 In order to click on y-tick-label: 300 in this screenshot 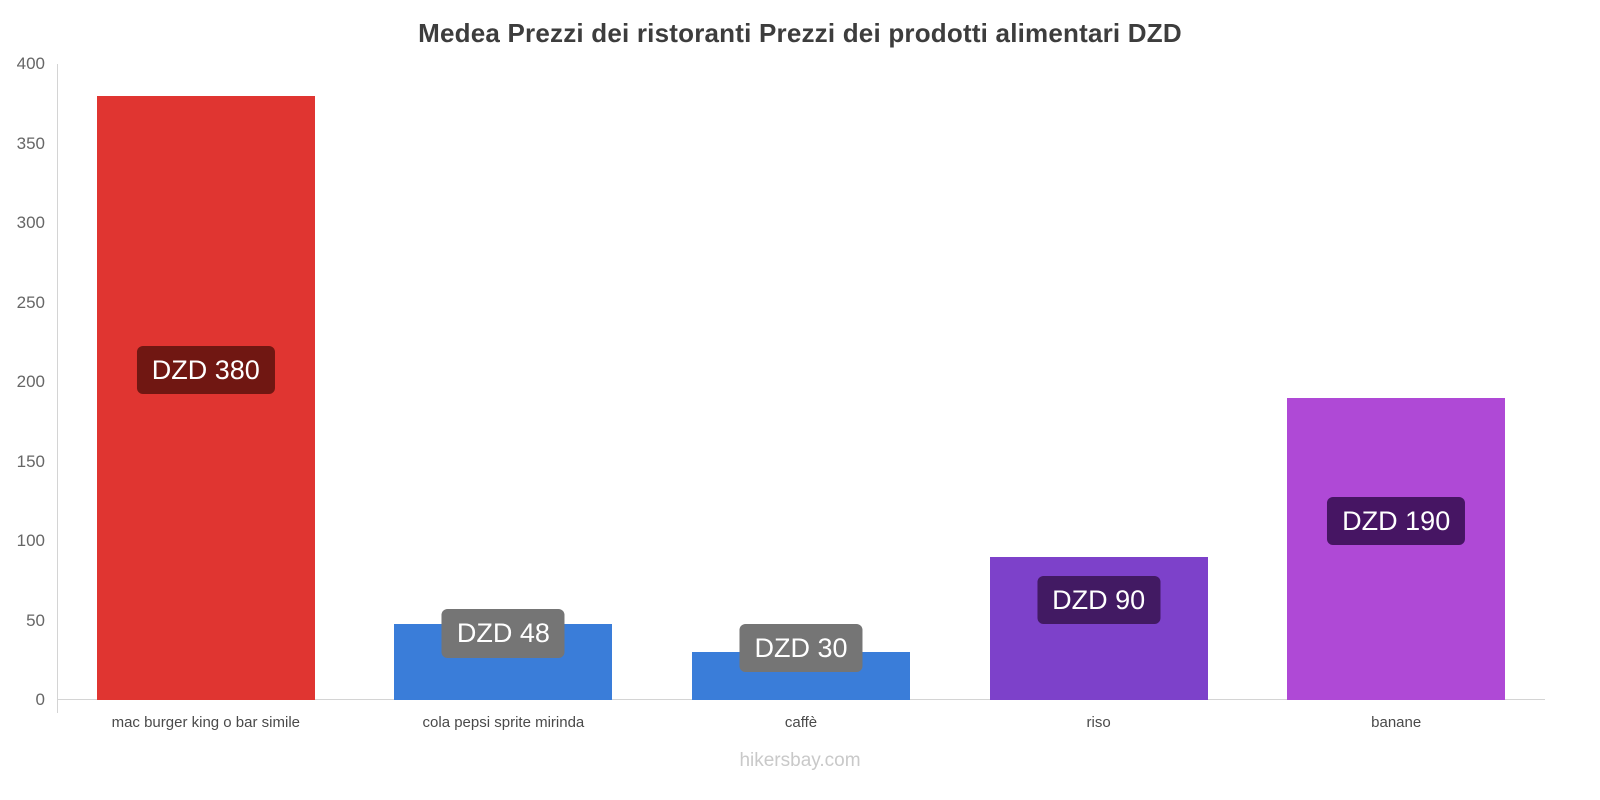, I will do `click(30, 222)`.